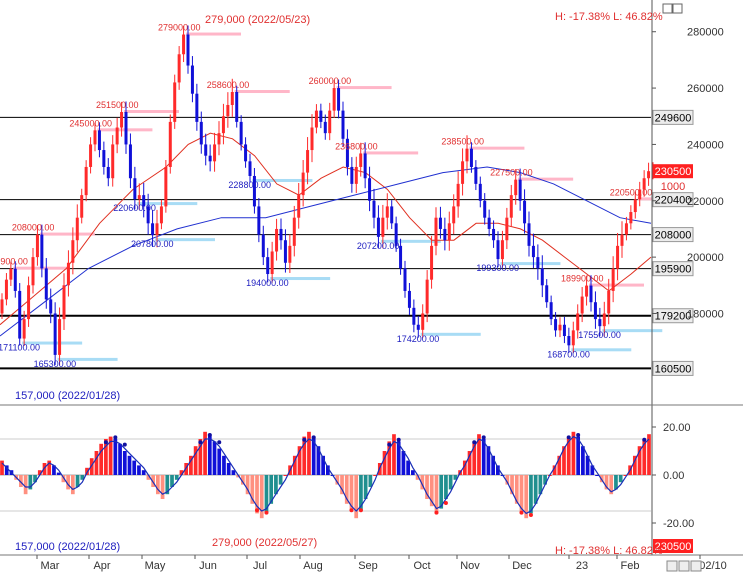 The width and height of the screenshot is (743, 578). Describe the element at coordinates (264, 543) in the screenshot. I see `osc-high-annotation: 279,000 (2022/05/27)` at that location.